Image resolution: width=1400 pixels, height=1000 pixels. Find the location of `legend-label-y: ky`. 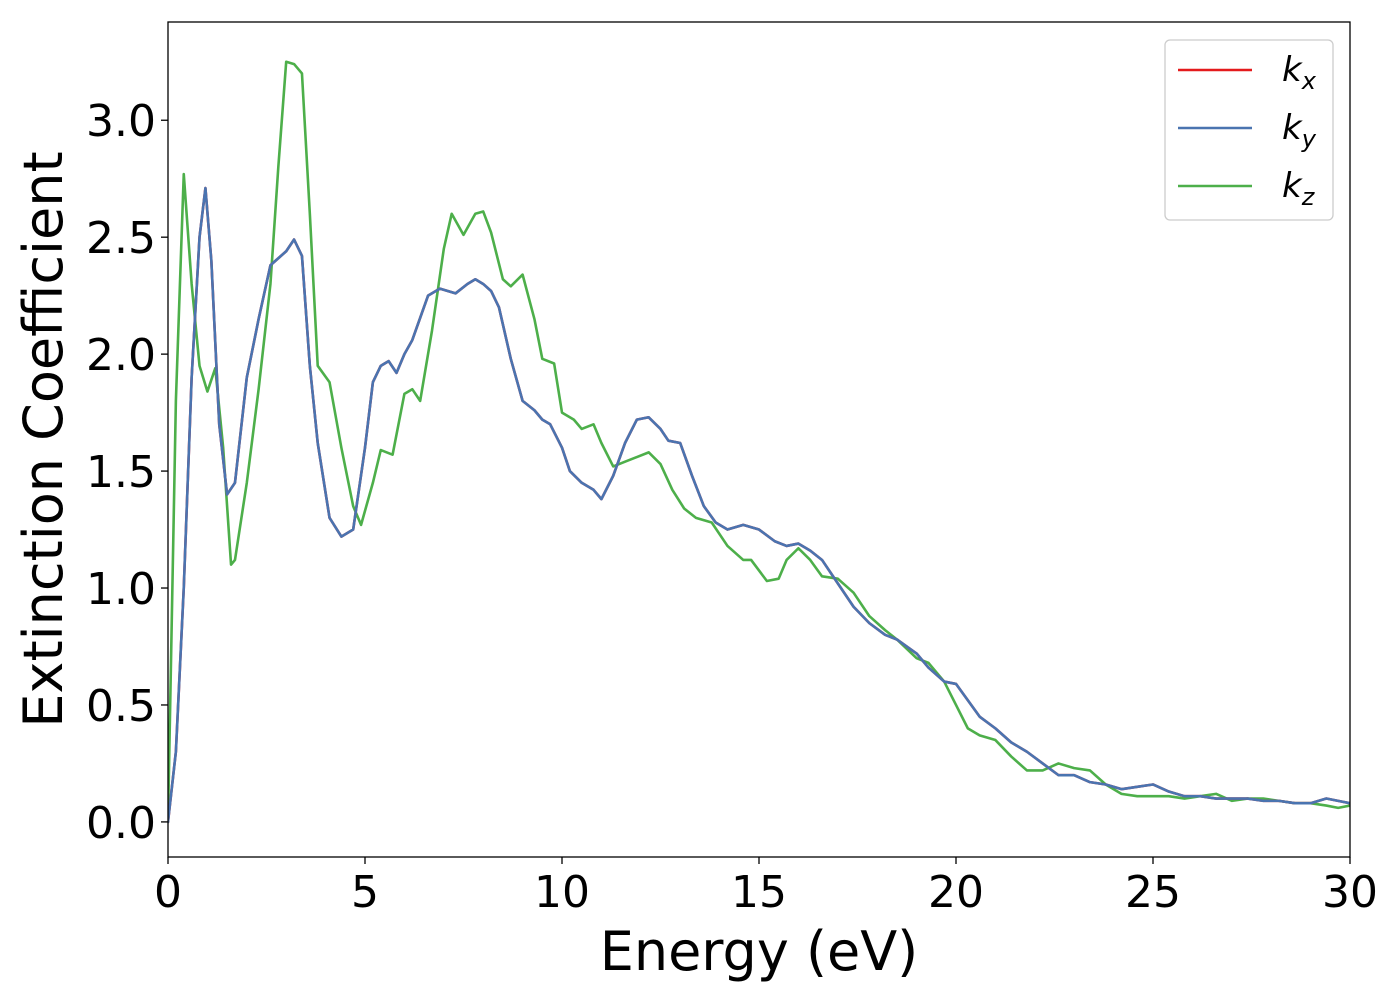

legend-label-y: ky is located at coordinates (1299, 130).